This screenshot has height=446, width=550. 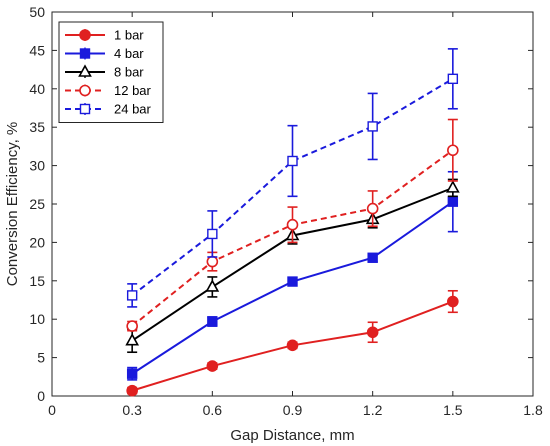 I want to click on y-tick-label: 30, so click(x=37, y=166).